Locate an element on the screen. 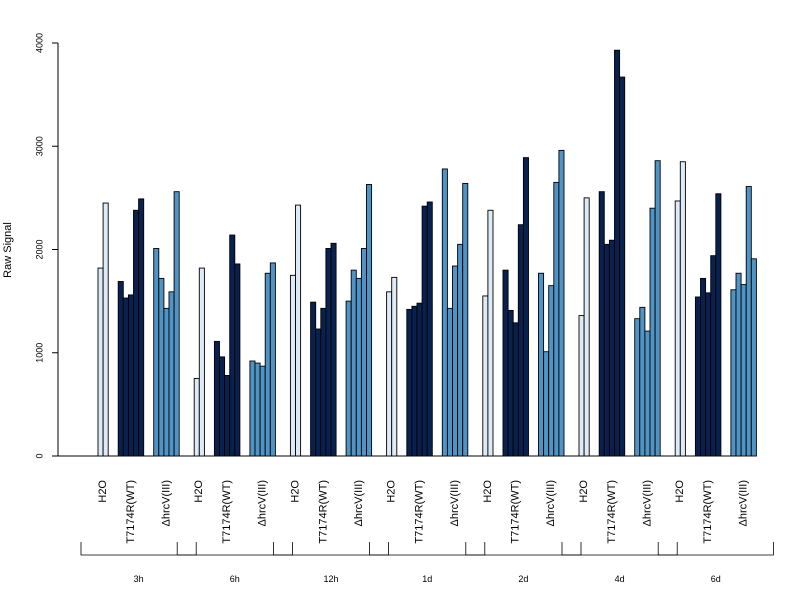 The height and width of the screenshot is (600, 800). timepoint-label: 4d is located at coordinates (620, 579).